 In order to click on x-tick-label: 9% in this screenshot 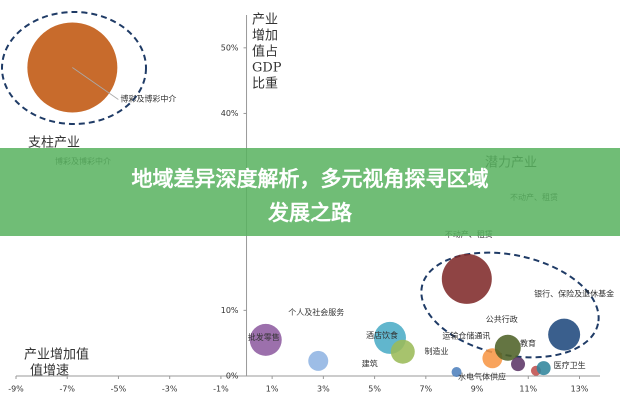, I will do `click(477, 389)`.